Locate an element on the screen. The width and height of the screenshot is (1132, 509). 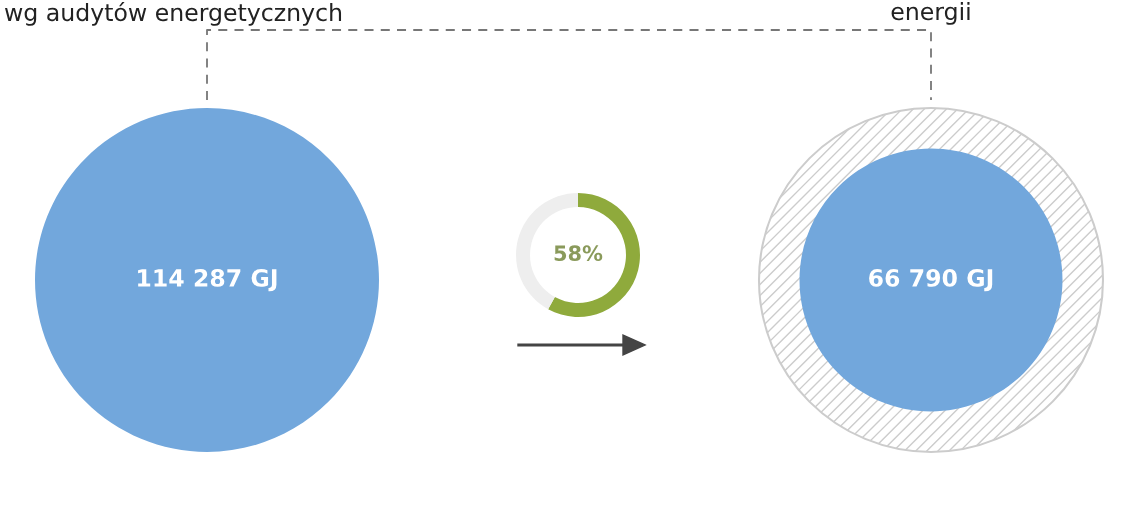
text: energii is located at coordinates (930, 13).